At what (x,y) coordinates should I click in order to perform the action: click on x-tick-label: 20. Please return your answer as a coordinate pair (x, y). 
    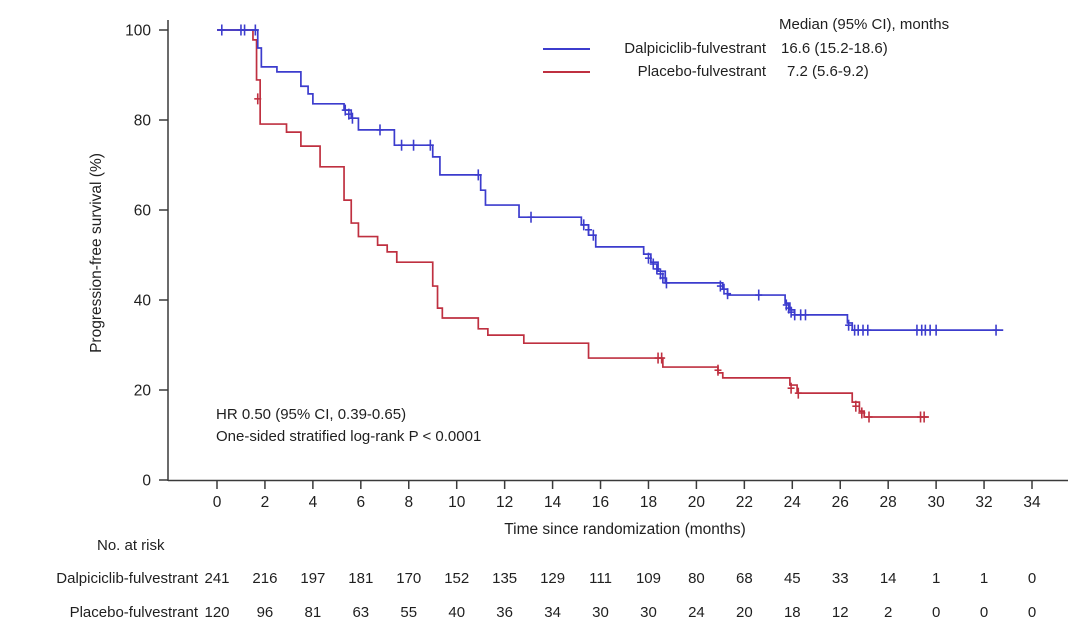
    Looking at the image, I should click on (697, 502).